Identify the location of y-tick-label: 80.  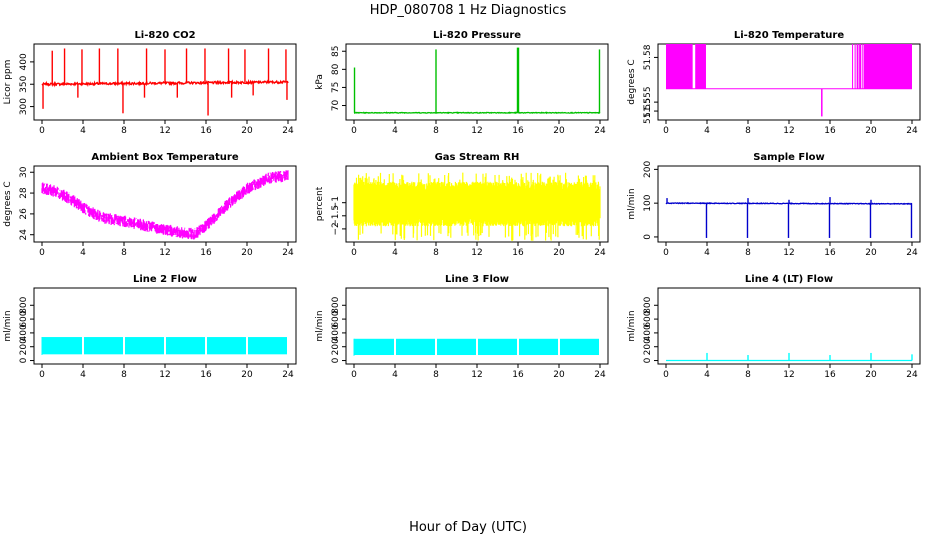
(336, 69).